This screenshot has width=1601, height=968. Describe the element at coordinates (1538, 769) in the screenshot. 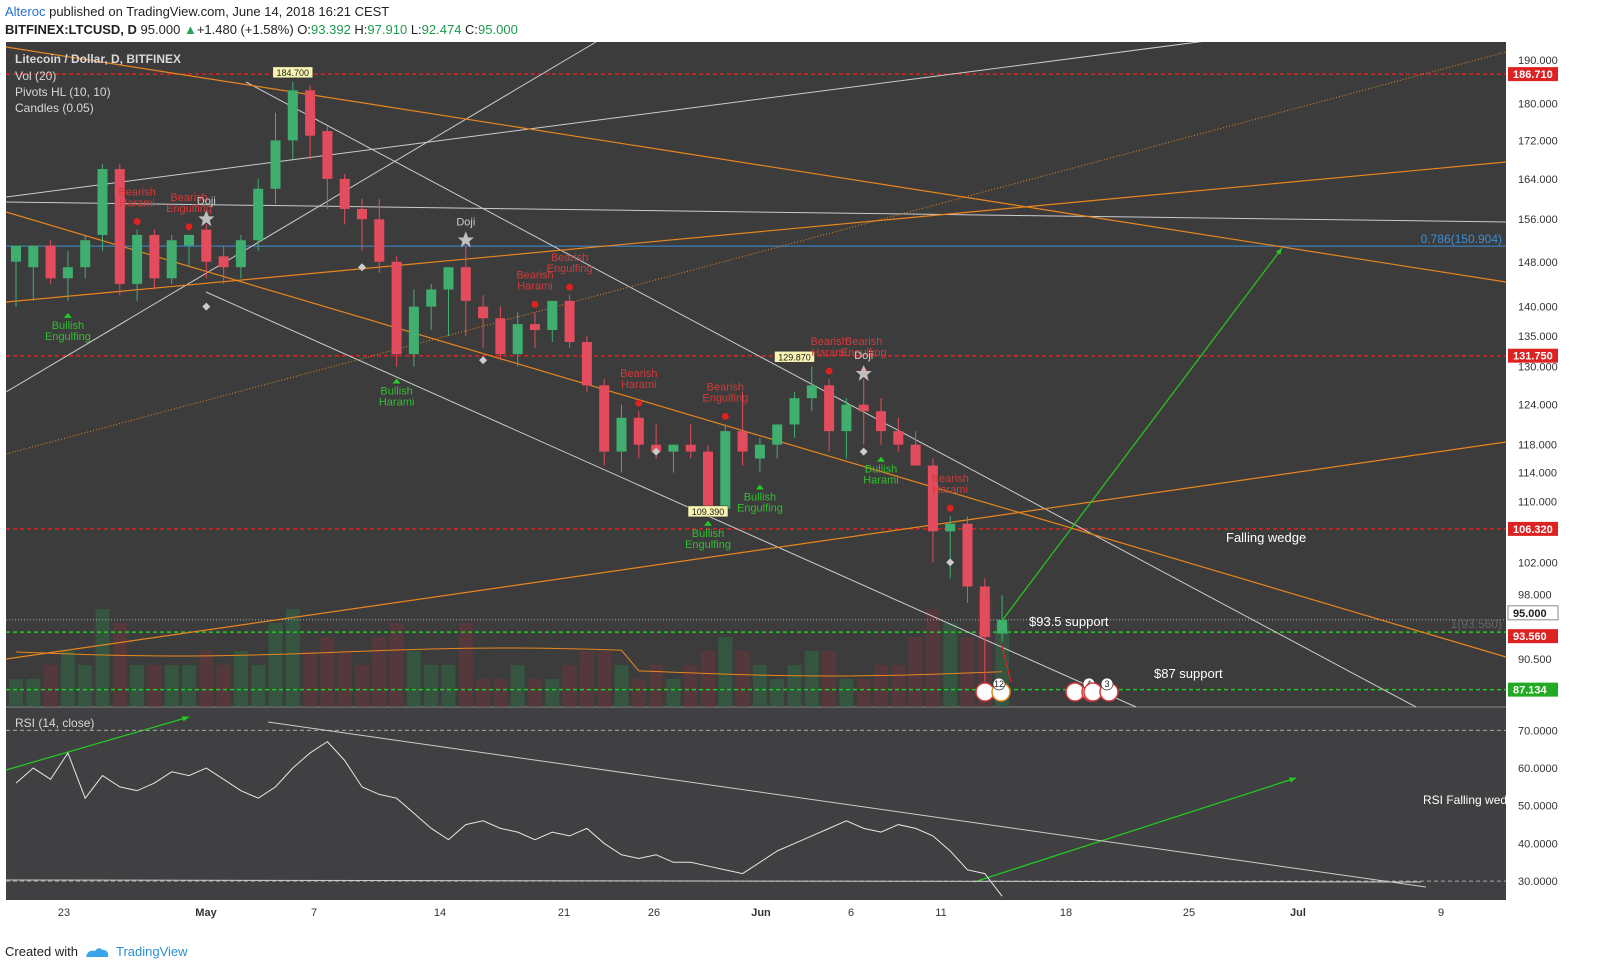

I see `rsi-axis-tick: 60.0000` at that location.